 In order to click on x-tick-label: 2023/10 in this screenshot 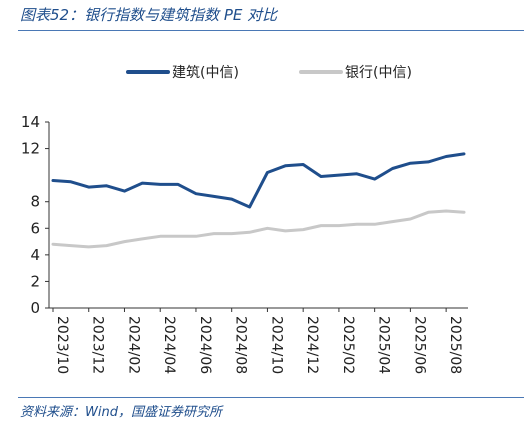, I will do `click(62, 345)`.